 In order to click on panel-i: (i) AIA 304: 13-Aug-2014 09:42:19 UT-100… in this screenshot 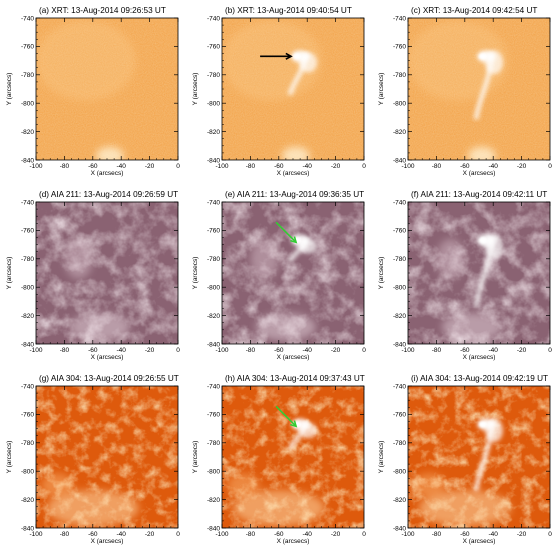, I will do `click(465, 459)`.